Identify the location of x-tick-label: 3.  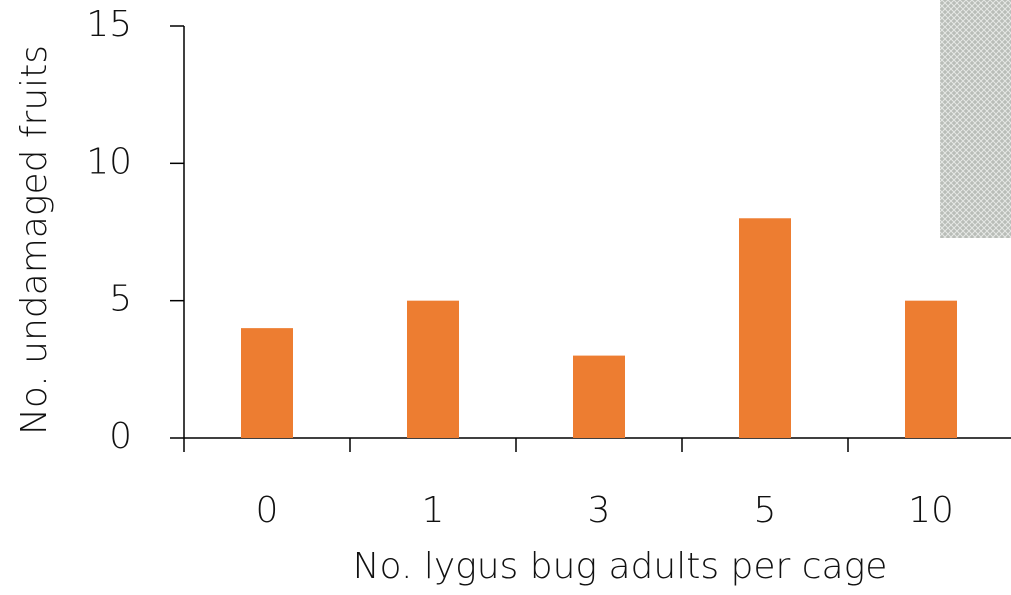
(599, 510).